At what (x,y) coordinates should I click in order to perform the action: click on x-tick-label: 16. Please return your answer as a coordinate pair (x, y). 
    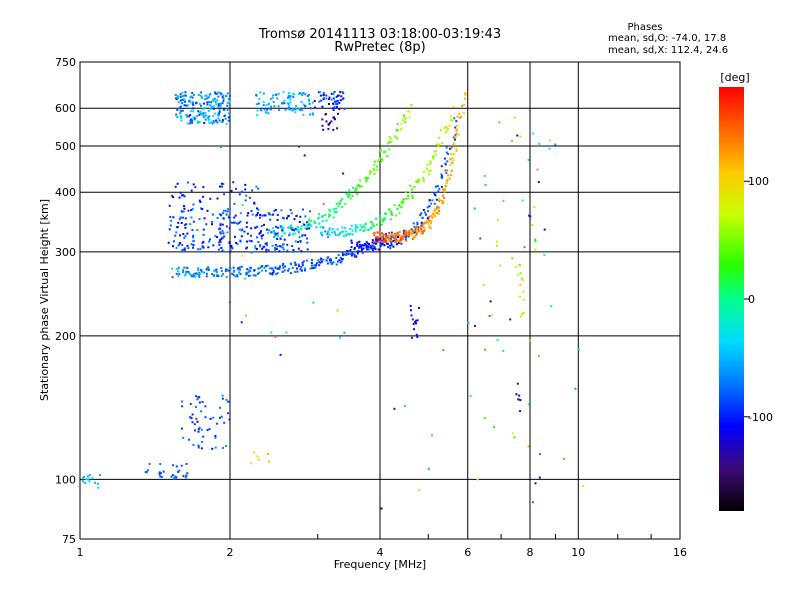
    Looking at the image, I should click on (680, 552).